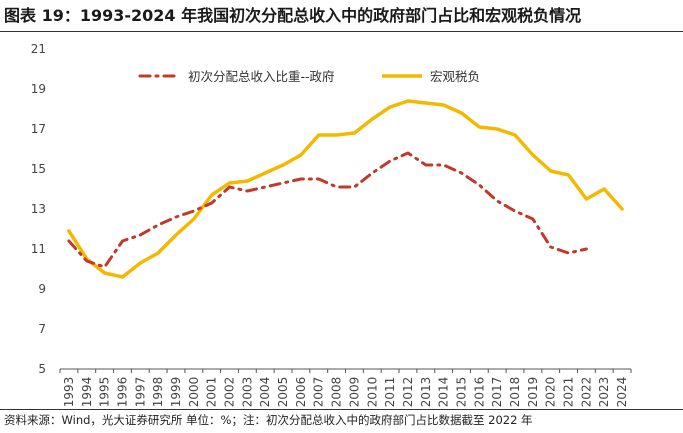 The image size is (683, 433). Describe the element at coordinates (42, 369) in the screenshot. I see `y-tick-label: 5` at that location.